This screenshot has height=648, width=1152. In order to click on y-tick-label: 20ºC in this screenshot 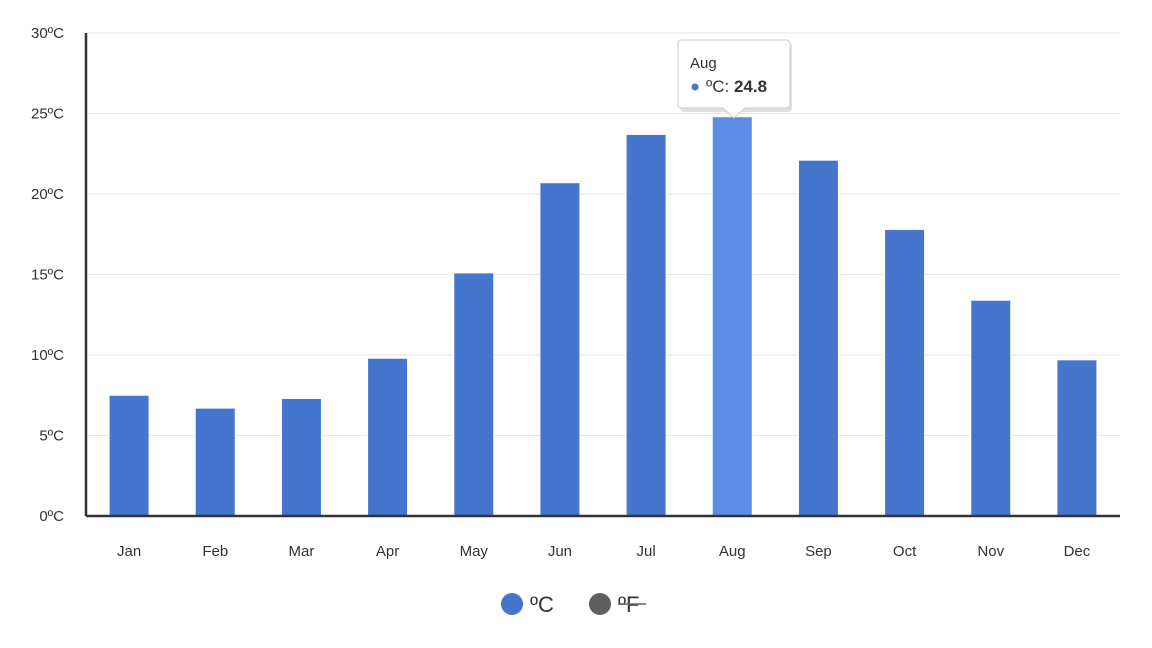, I will do `click(47, 194)`.